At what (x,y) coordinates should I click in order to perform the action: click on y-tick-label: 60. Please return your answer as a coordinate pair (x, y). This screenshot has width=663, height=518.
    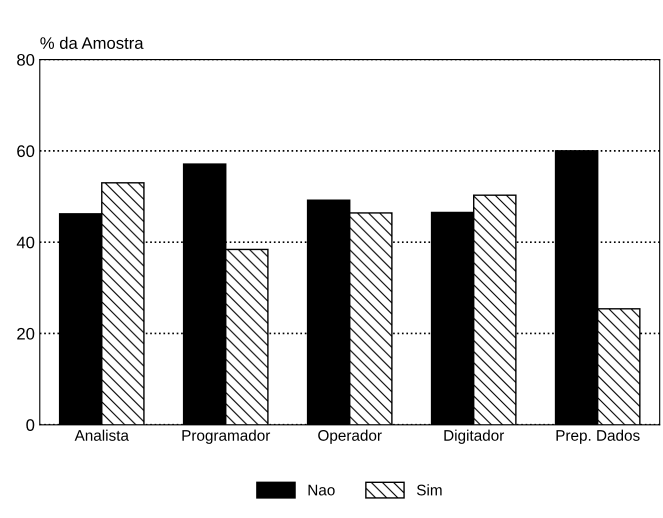
    Looking at the image, I should click on (25, 151).